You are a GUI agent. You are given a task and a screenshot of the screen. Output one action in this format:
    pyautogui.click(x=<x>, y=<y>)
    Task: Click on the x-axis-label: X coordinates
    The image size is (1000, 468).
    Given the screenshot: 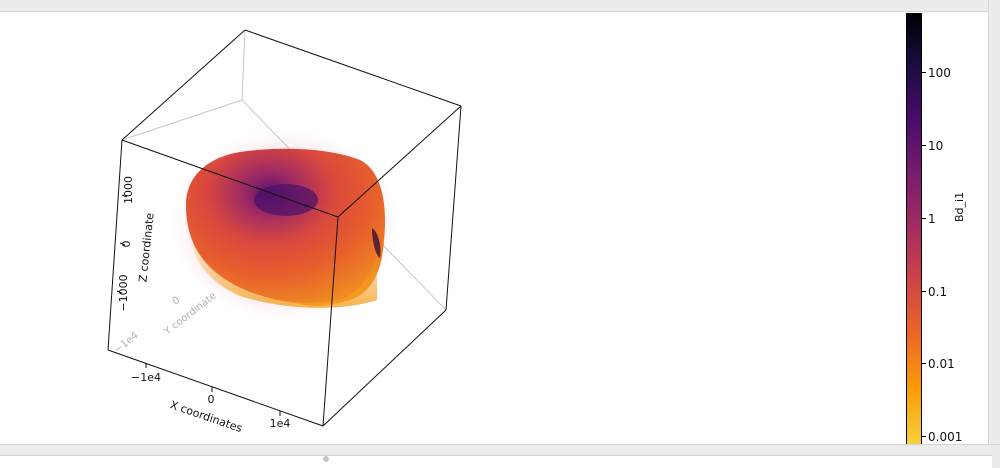 What is the action you would take?
    pyautogui.click(x=206, y=416)
    